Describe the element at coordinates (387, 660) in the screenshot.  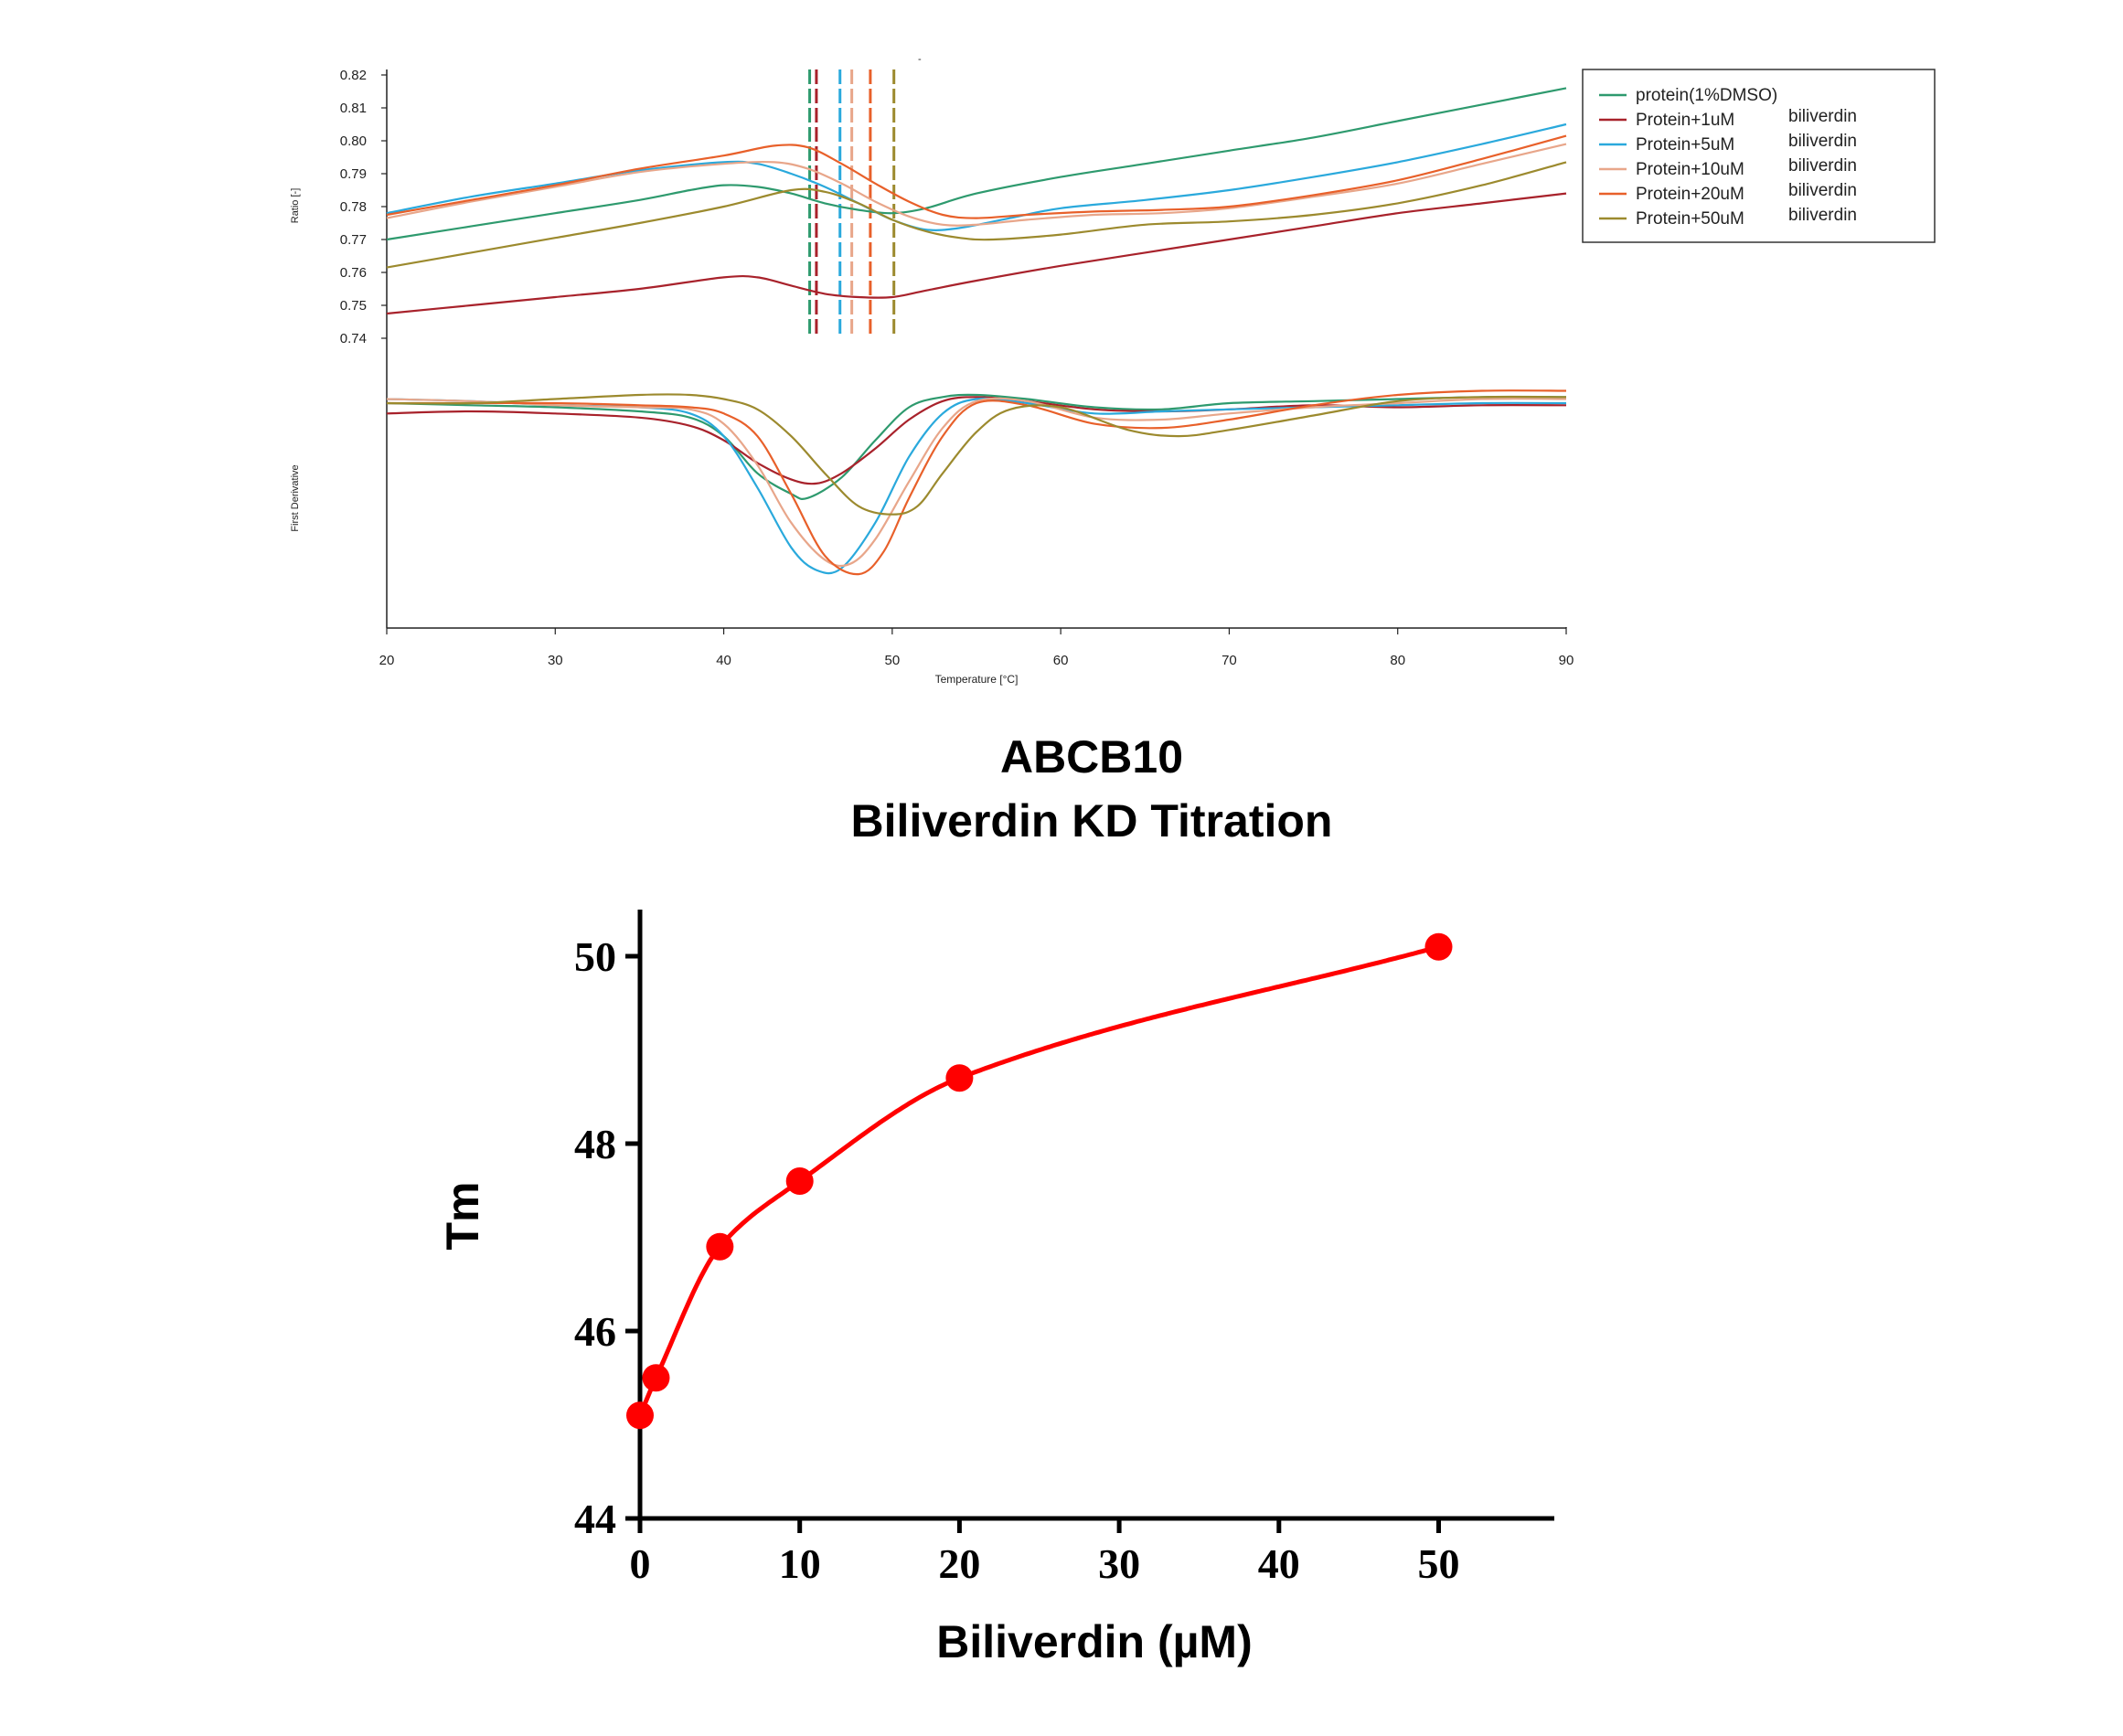
I see `temperature-x-tick-label: 20` at that location.